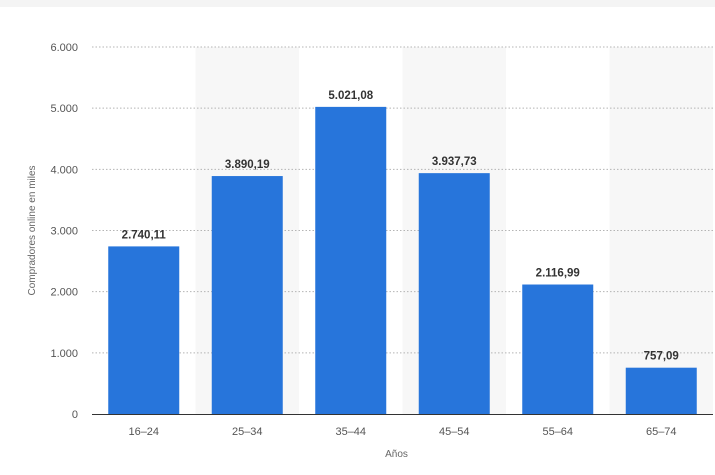  What do you see at coordinates (75, 415) in the screenshot?
I see `y-tick-label: 0` at bounding box center [75, 415].